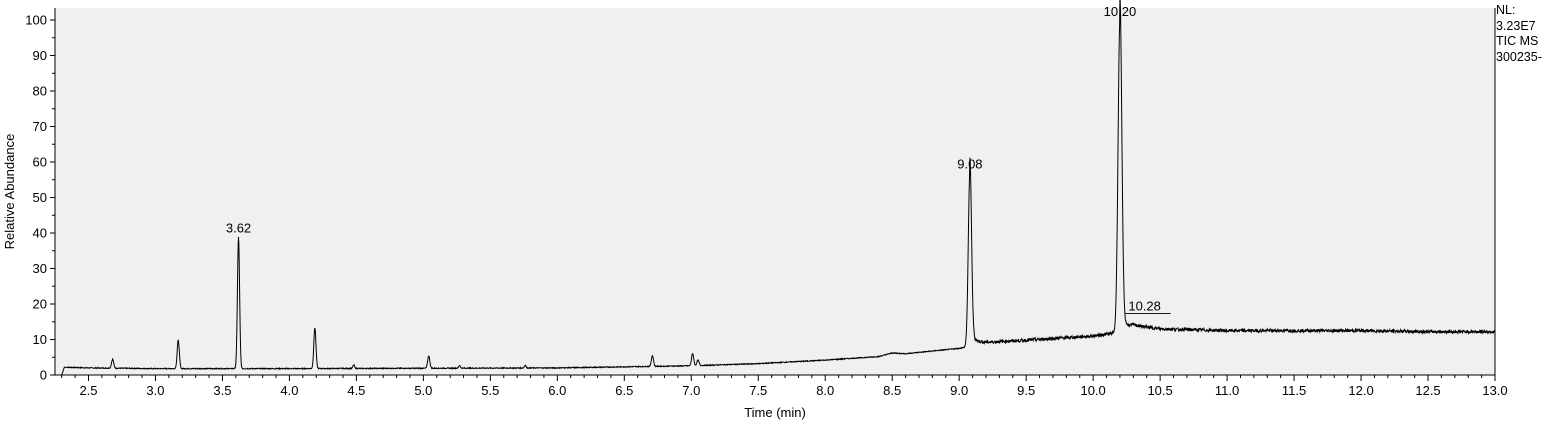 The height and width of the screenshot is (424, 1546). What do you see at coordinates (1516, 25) in the screenshot?
I see `nl-value: 3.23E7` at bounding box center [1516, 25].